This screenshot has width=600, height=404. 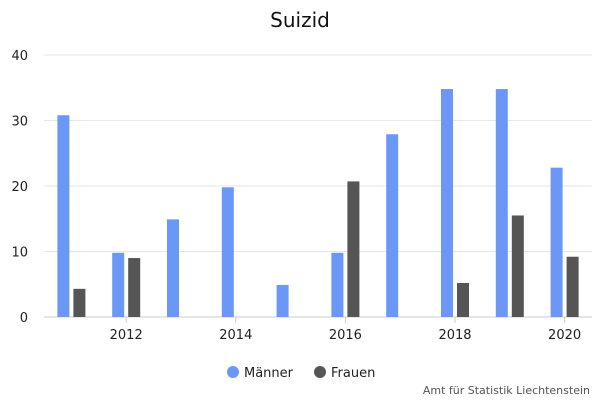 I want to click on legend-label: Männer, so click(x=269, y=373).